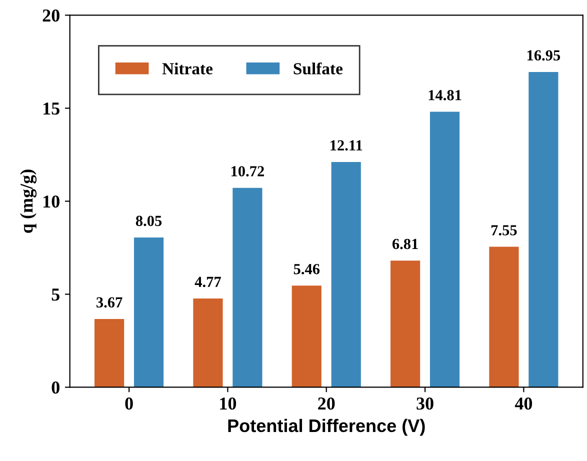 This screenshot has width=587, height=461. What do you see at coordinates (51, 15) in the screenshot?
I see `y-tick-label: 20` at bounding box center [51, 15].